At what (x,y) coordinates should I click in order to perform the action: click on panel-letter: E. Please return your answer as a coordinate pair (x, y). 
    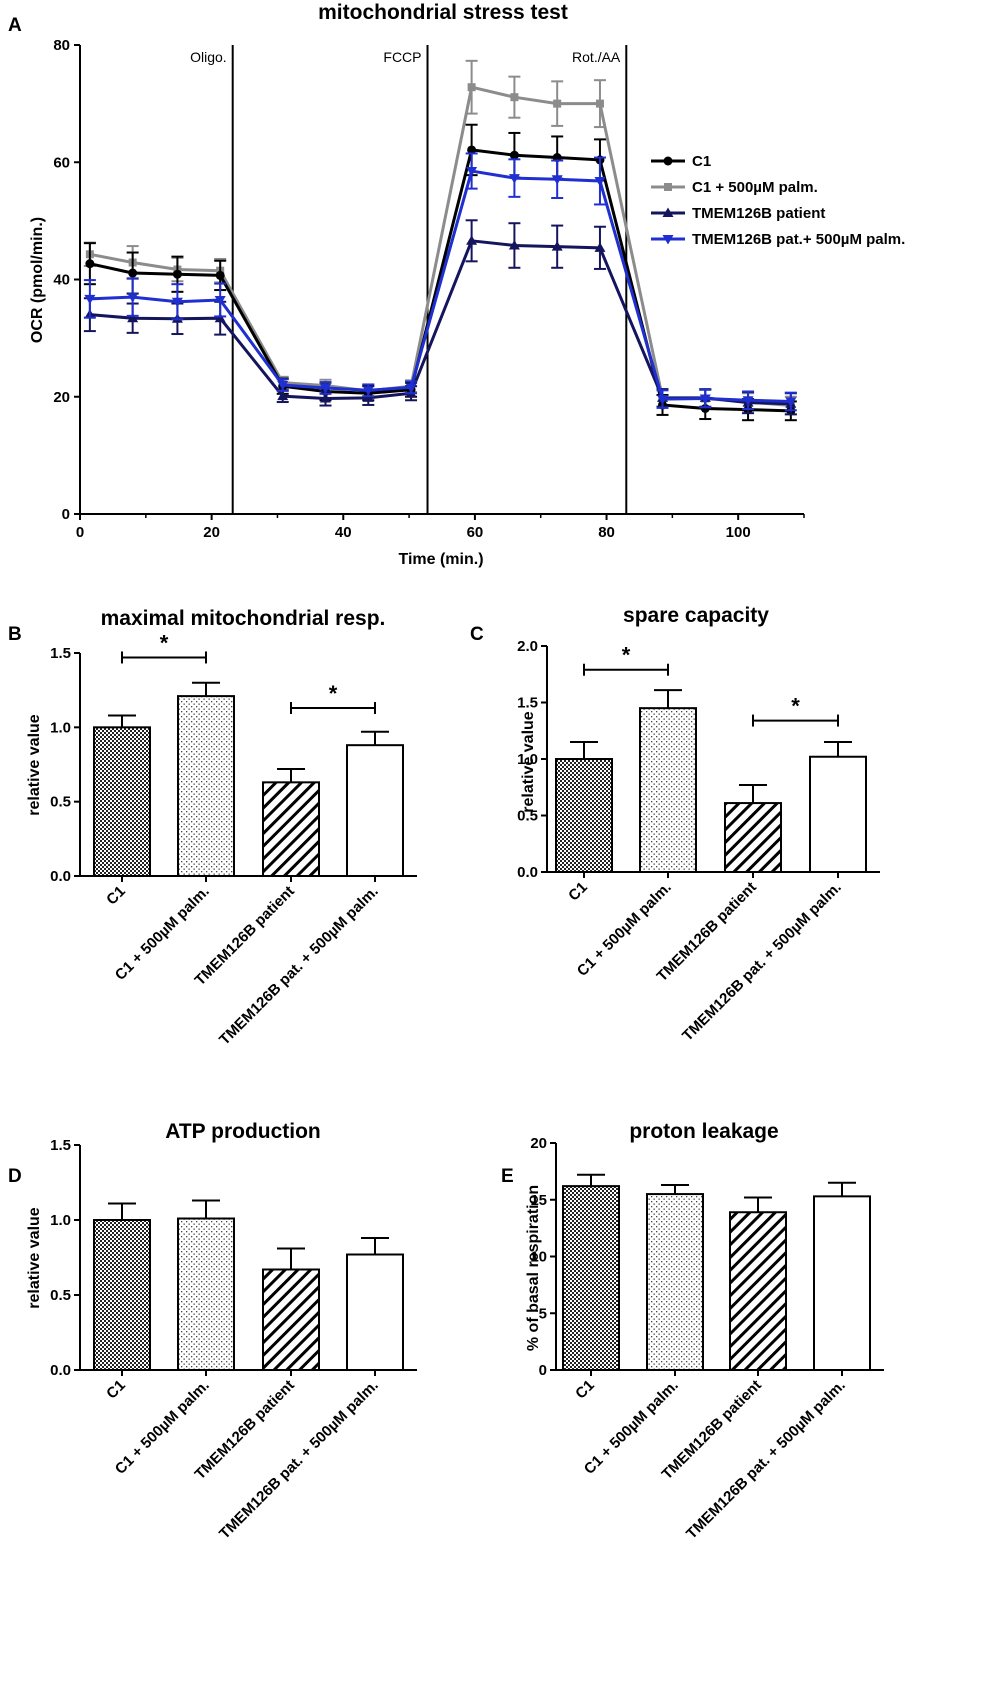
    Looking at the image, I should click on (507, 1176).